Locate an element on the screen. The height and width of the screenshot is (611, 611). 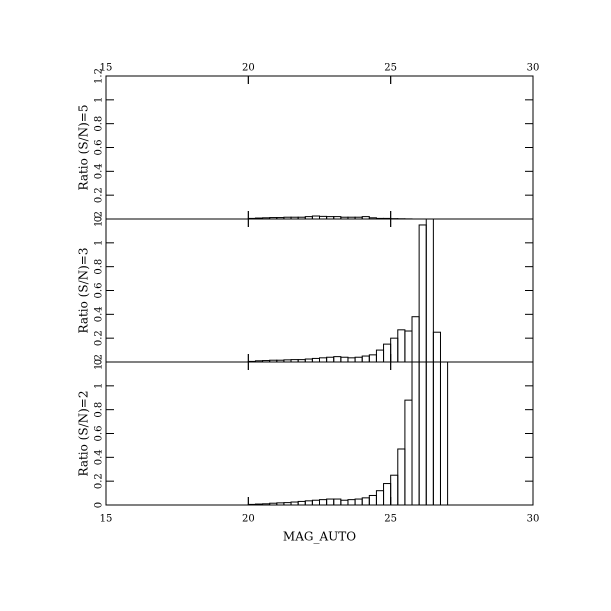
x-axis-label: MAG_AUTO is located at coordinates (319, 537).